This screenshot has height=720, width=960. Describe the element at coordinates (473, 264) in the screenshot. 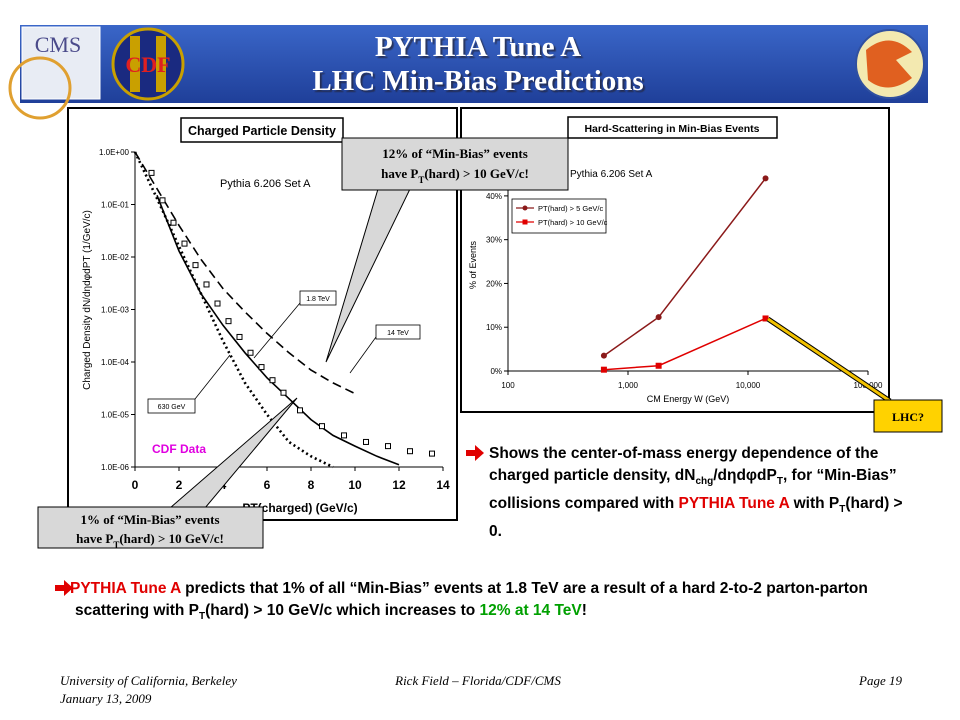

I see `y-axis-label: % of Events` at that location.